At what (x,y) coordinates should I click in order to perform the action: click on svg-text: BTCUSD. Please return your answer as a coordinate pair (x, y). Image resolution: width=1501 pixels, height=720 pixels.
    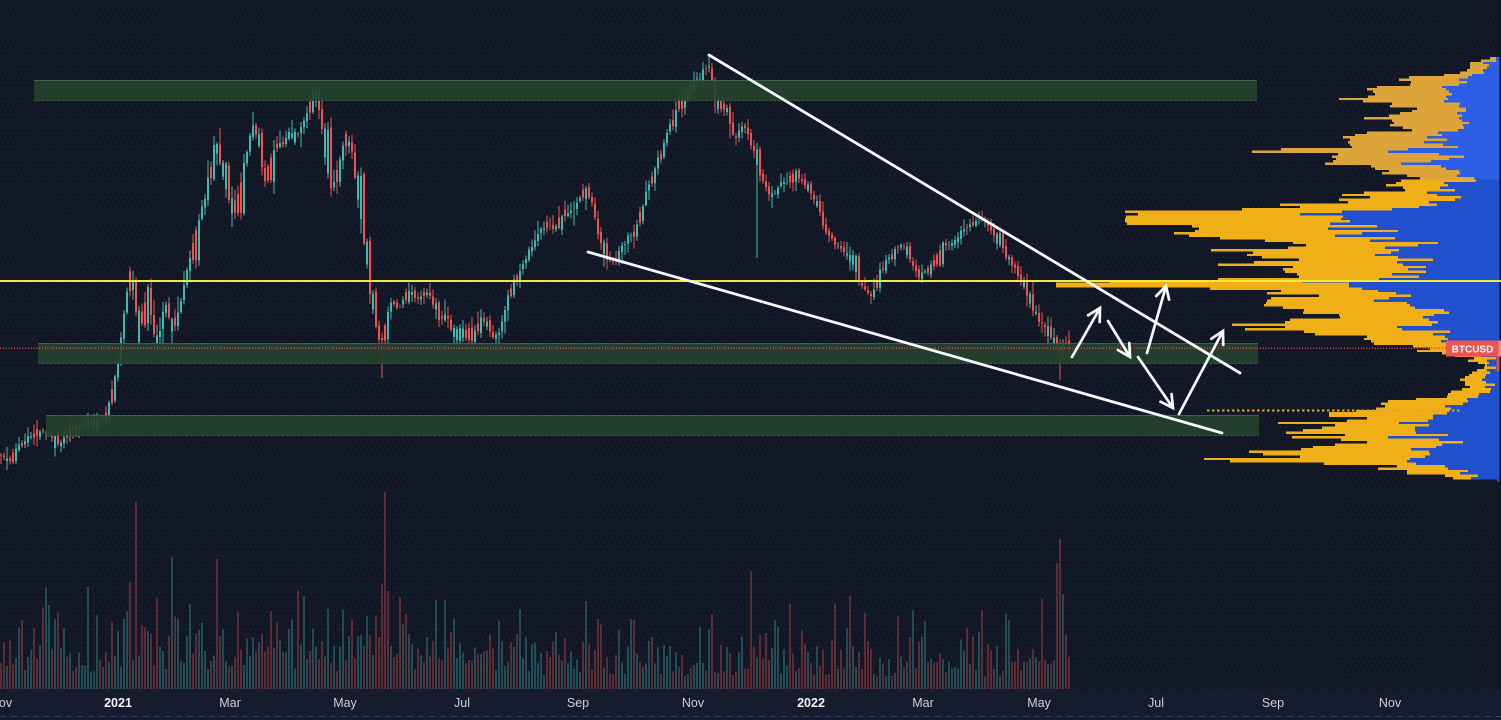
    Looking at the image, I should click on (1473, 350).